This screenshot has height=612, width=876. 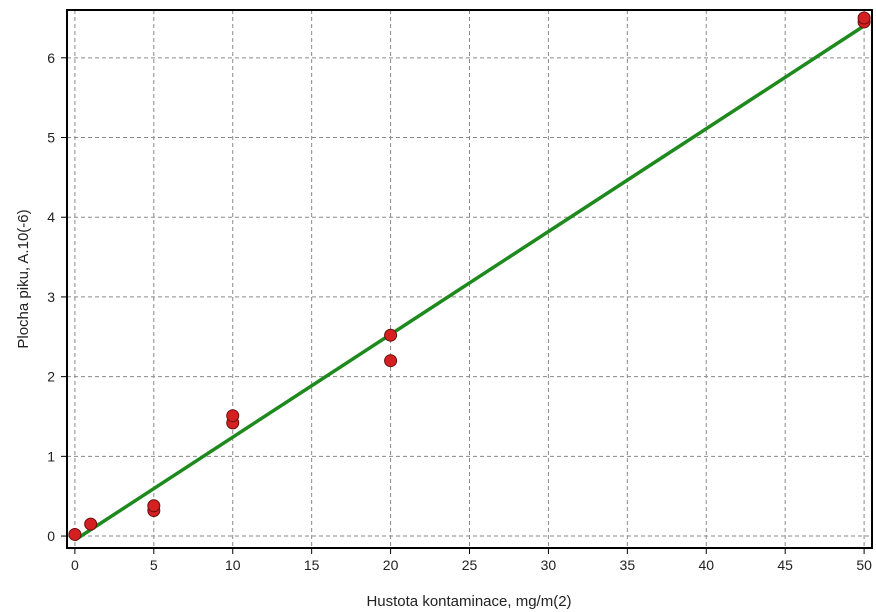 I want to click on x-tick-label: 10, so click(x=233, y=565).